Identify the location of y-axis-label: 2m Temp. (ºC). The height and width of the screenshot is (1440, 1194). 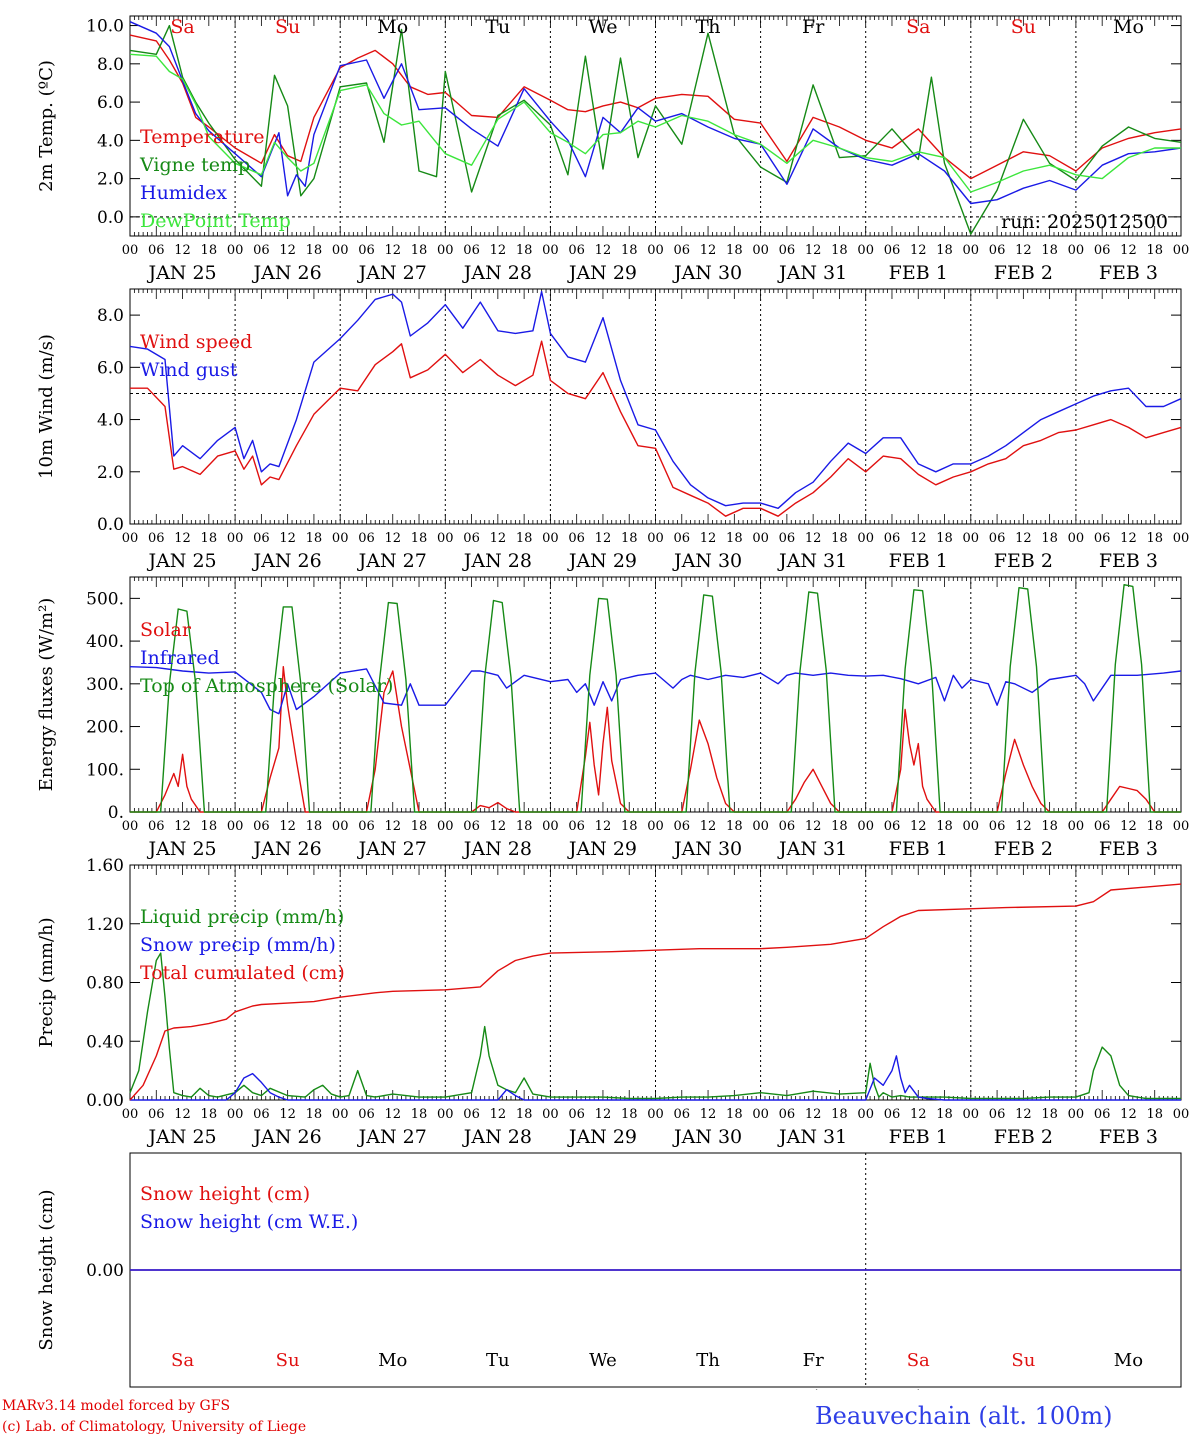
(46, 126).